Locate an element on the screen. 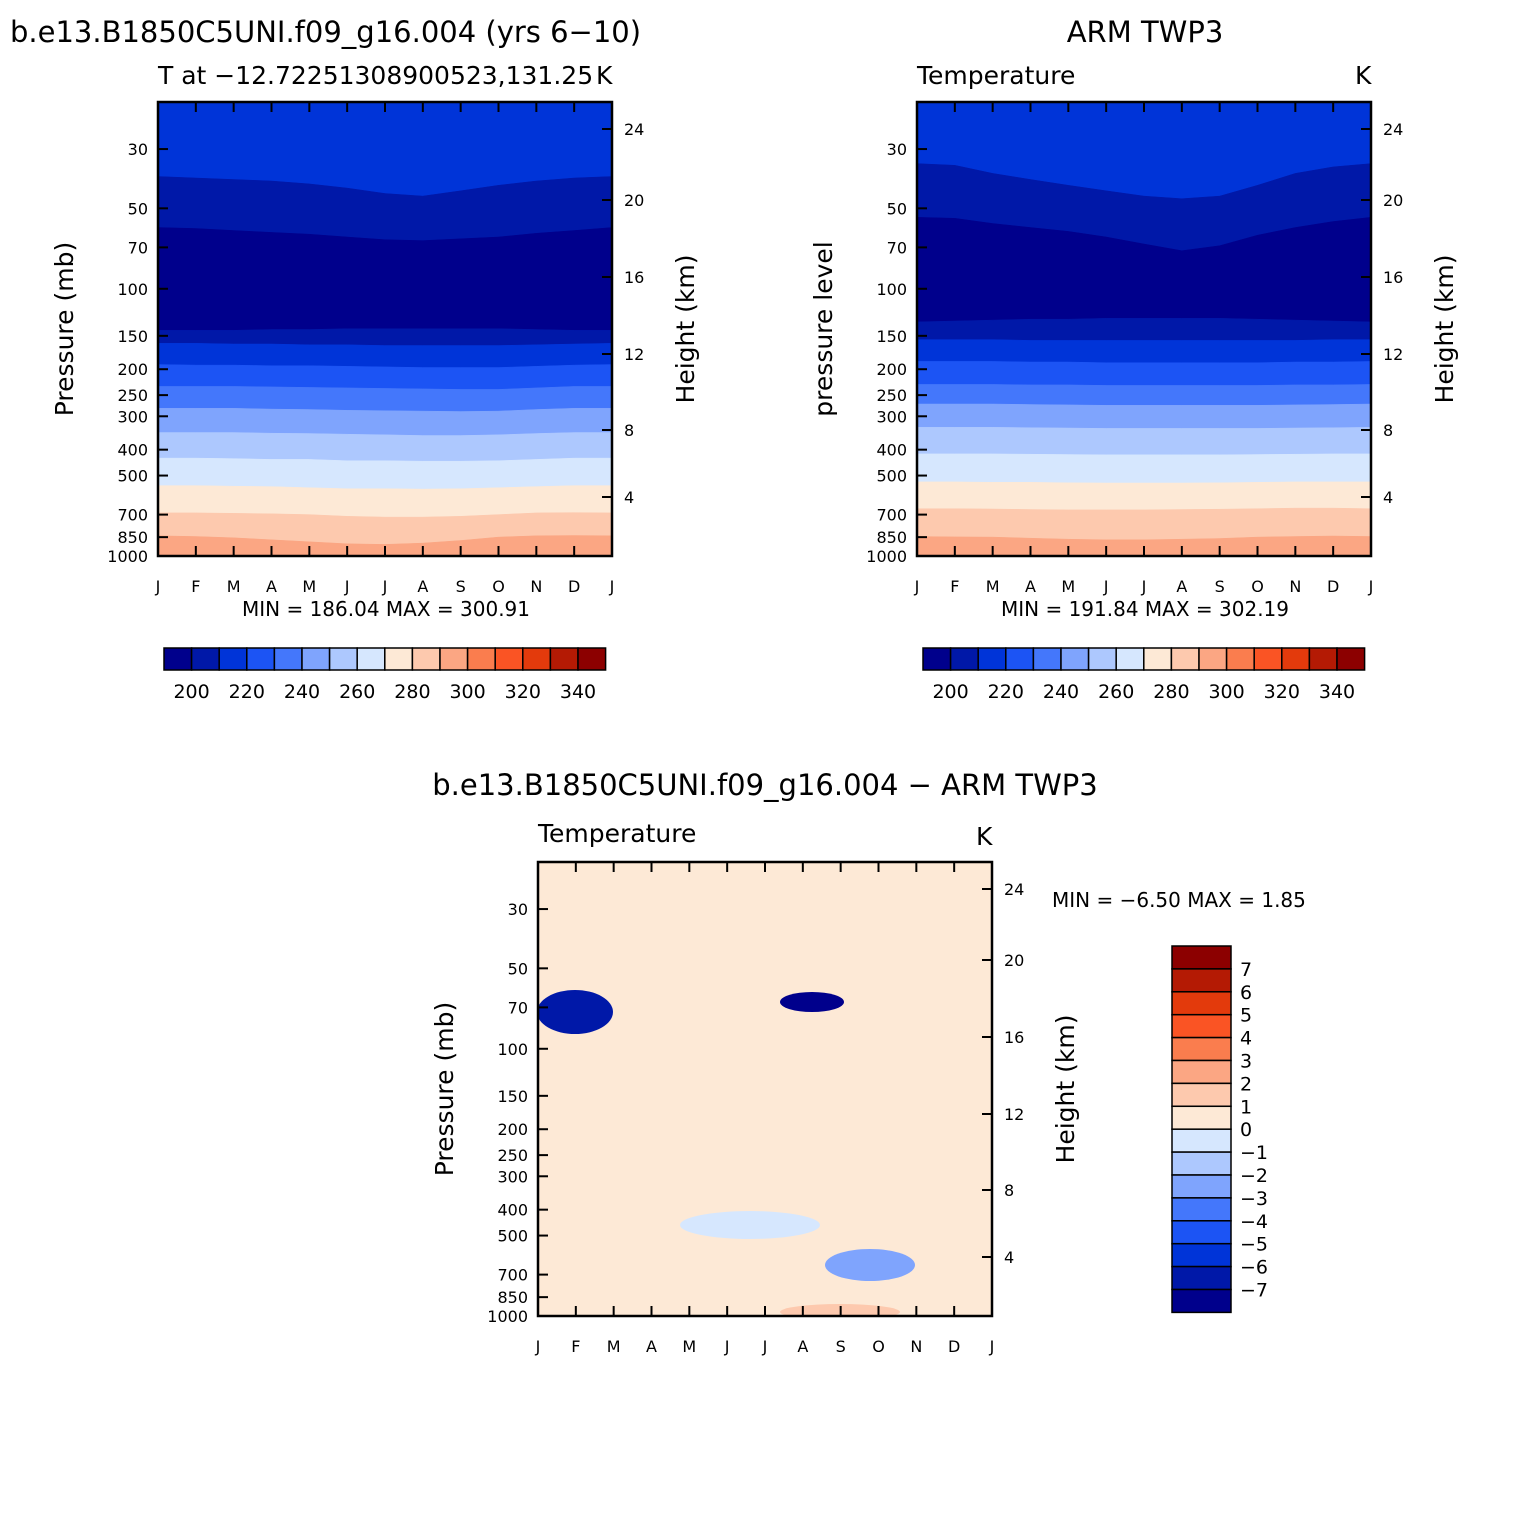  panel1-colorbar: 200 220 240 260 280 300 320 340 is located at coordinates (385, 675).